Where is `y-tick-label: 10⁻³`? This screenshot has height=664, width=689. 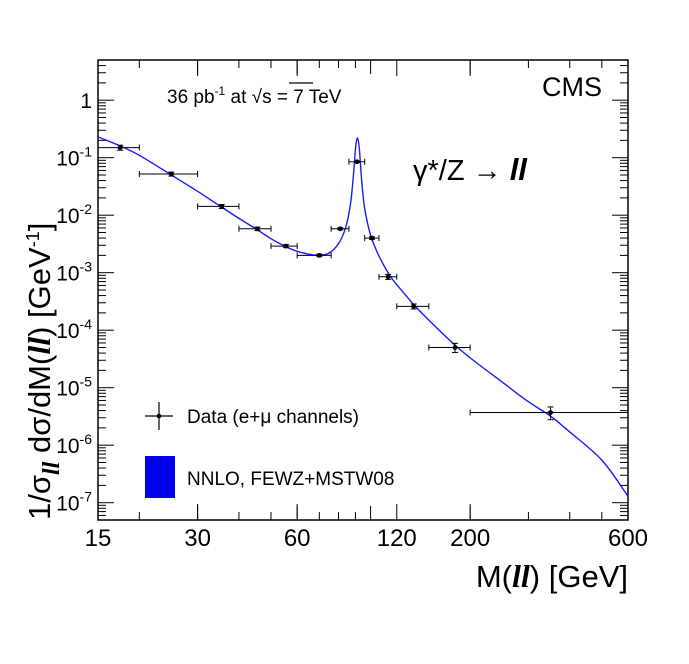
y-tick-label: 10⁻³ is located at coordinates (74, 272).